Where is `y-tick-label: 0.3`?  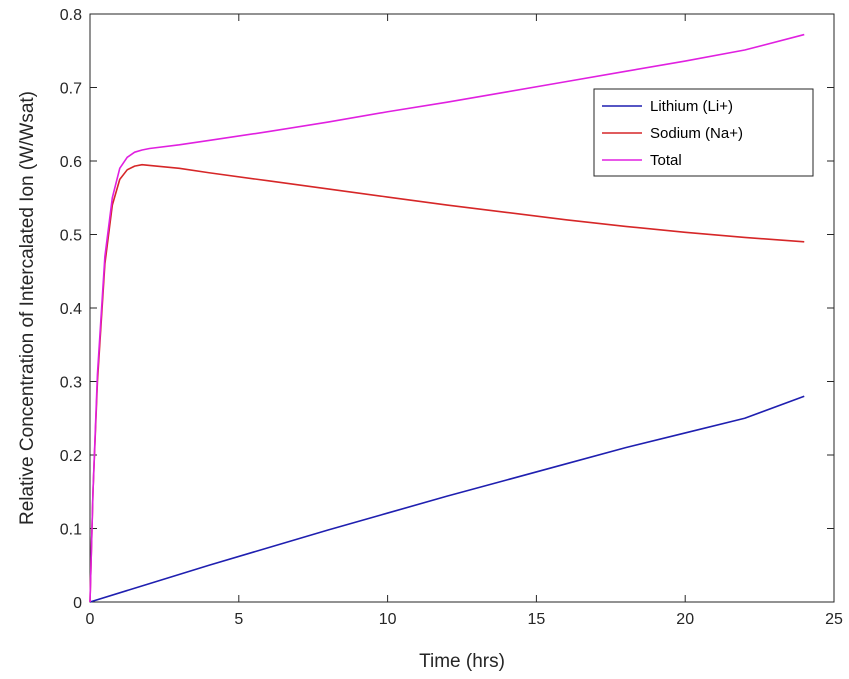 y-tick-label: 0.3 is located at coordinates (71, 383).